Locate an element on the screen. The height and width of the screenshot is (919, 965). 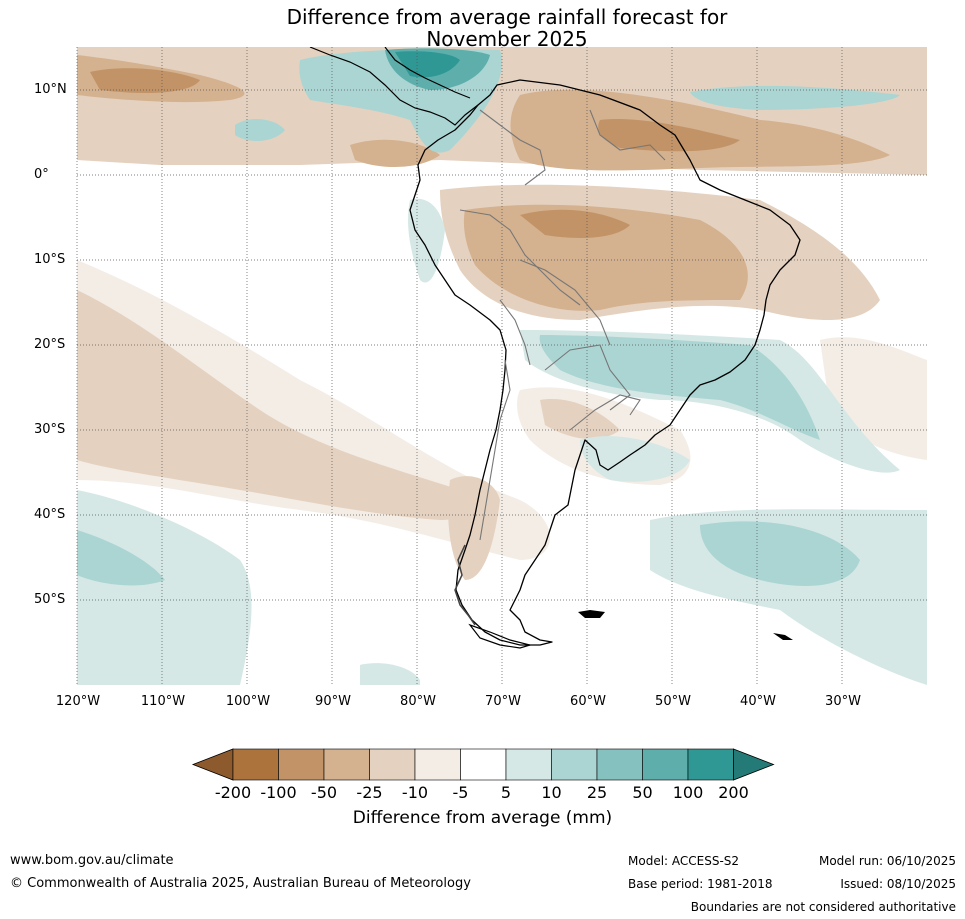
chilean-fjords is located at coordinates (465, 585).